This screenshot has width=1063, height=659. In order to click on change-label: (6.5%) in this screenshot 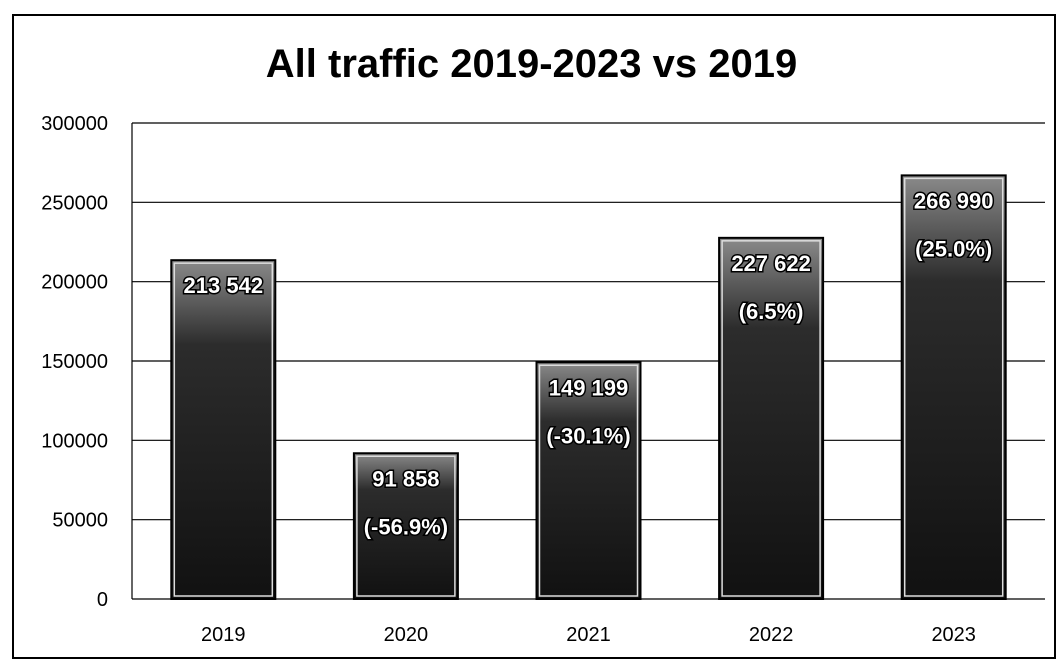, I will do `click(771, 311)`.